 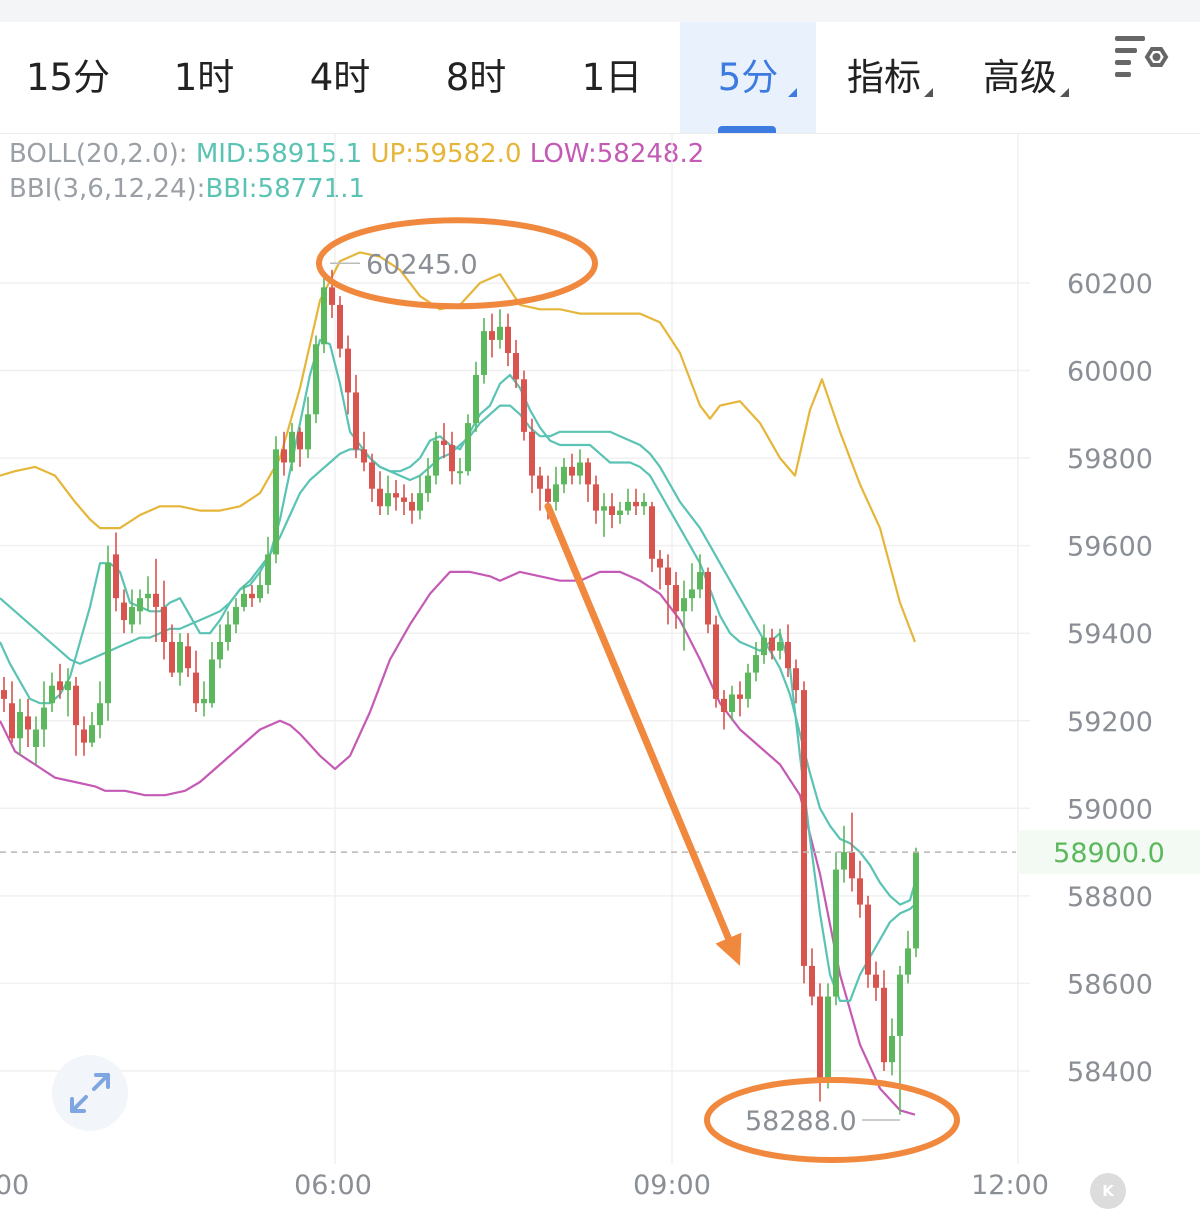 What do you see at coordinates (1110, 1072) in the screenshot?
I see `y-tick-label: 58400` at bounding box center [1110, 1072].